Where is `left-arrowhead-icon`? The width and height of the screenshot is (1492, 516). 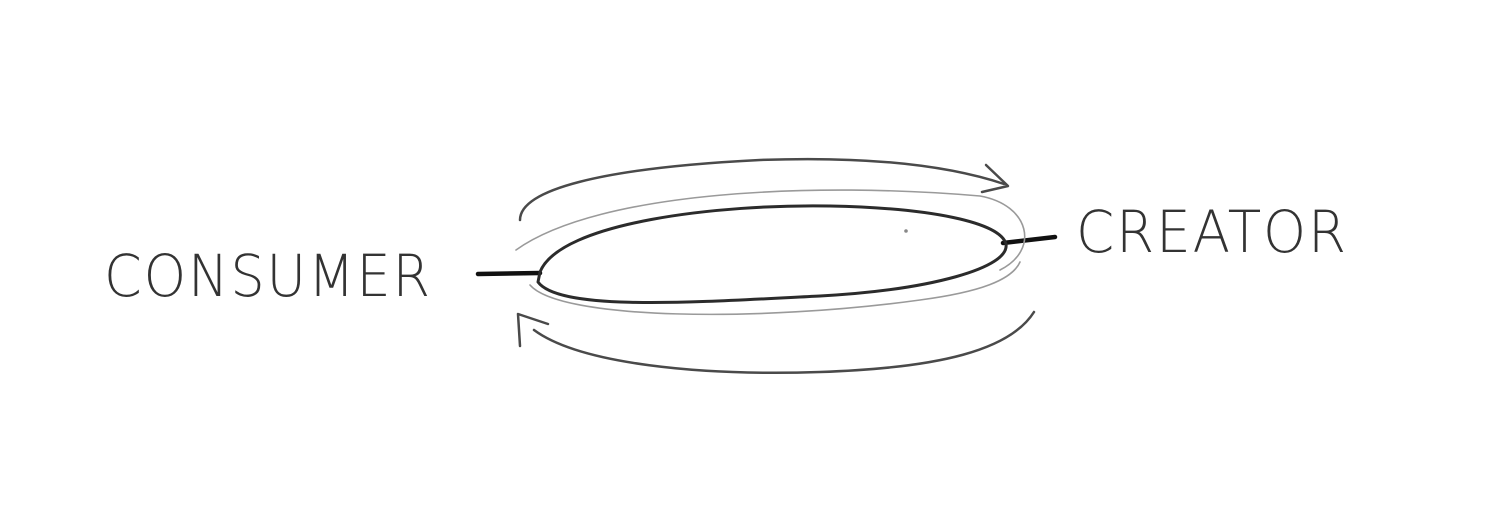
left-arrowhead-icon is located at coordinates (533, 330).